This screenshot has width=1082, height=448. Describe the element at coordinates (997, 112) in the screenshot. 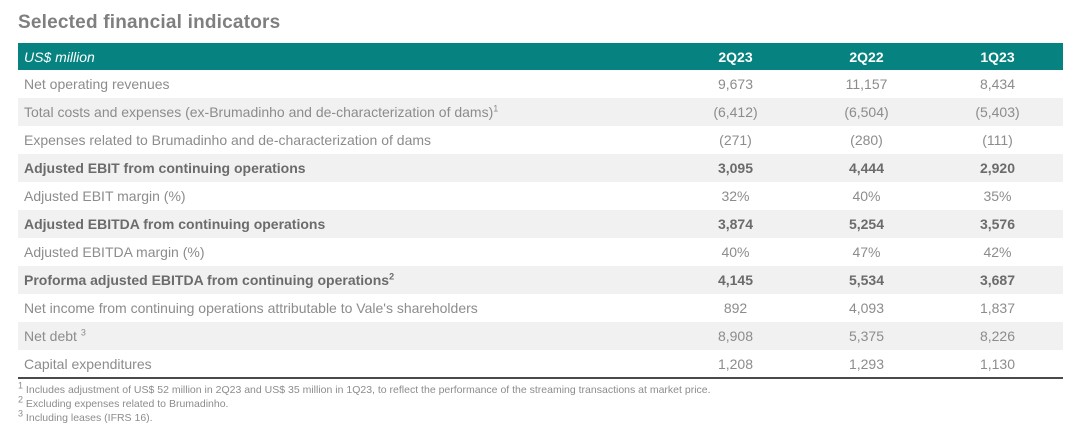

I see `cell-value: (5,403)` at that location.